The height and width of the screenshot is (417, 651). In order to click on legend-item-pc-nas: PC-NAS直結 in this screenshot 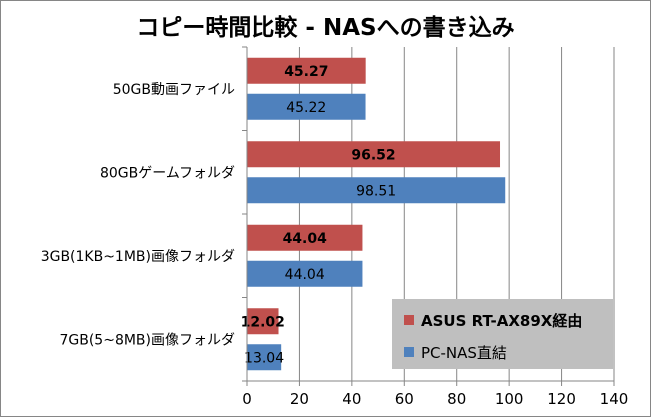, I will do `click(455, 352)`.